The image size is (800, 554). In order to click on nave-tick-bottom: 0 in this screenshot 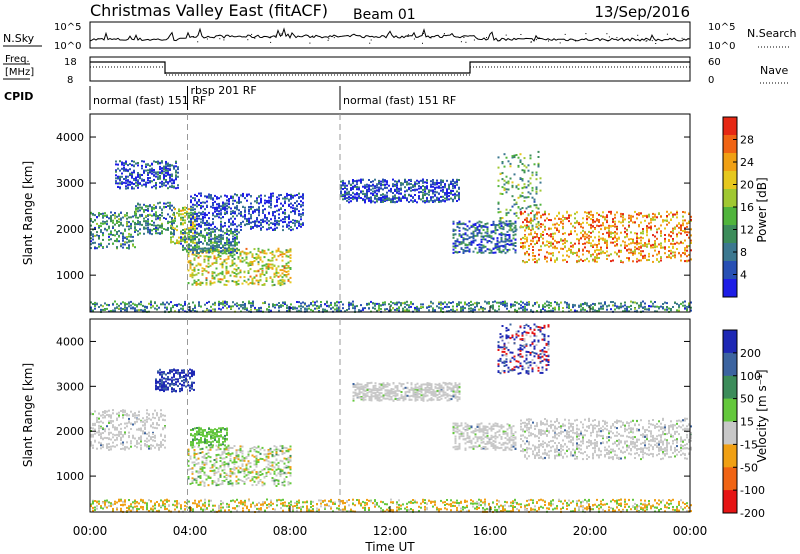, I will do `click(711, 80)`.